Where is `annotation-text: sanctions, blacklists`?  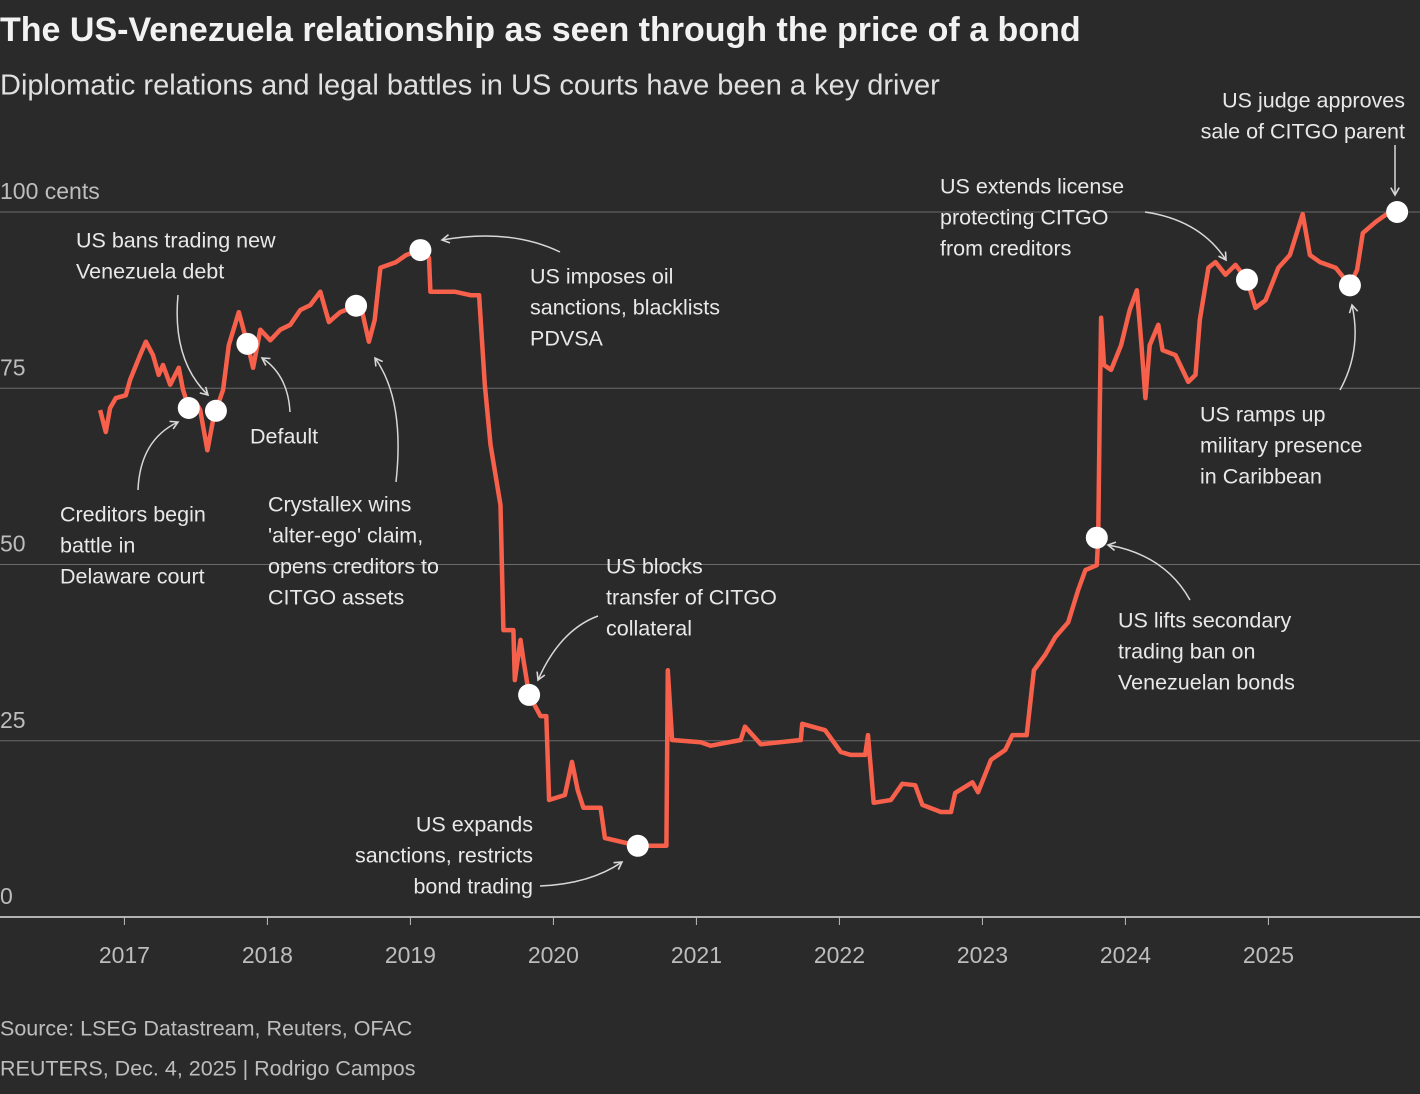 annotation-text: sanctions, blacklists is located at coordinates (625, 308).